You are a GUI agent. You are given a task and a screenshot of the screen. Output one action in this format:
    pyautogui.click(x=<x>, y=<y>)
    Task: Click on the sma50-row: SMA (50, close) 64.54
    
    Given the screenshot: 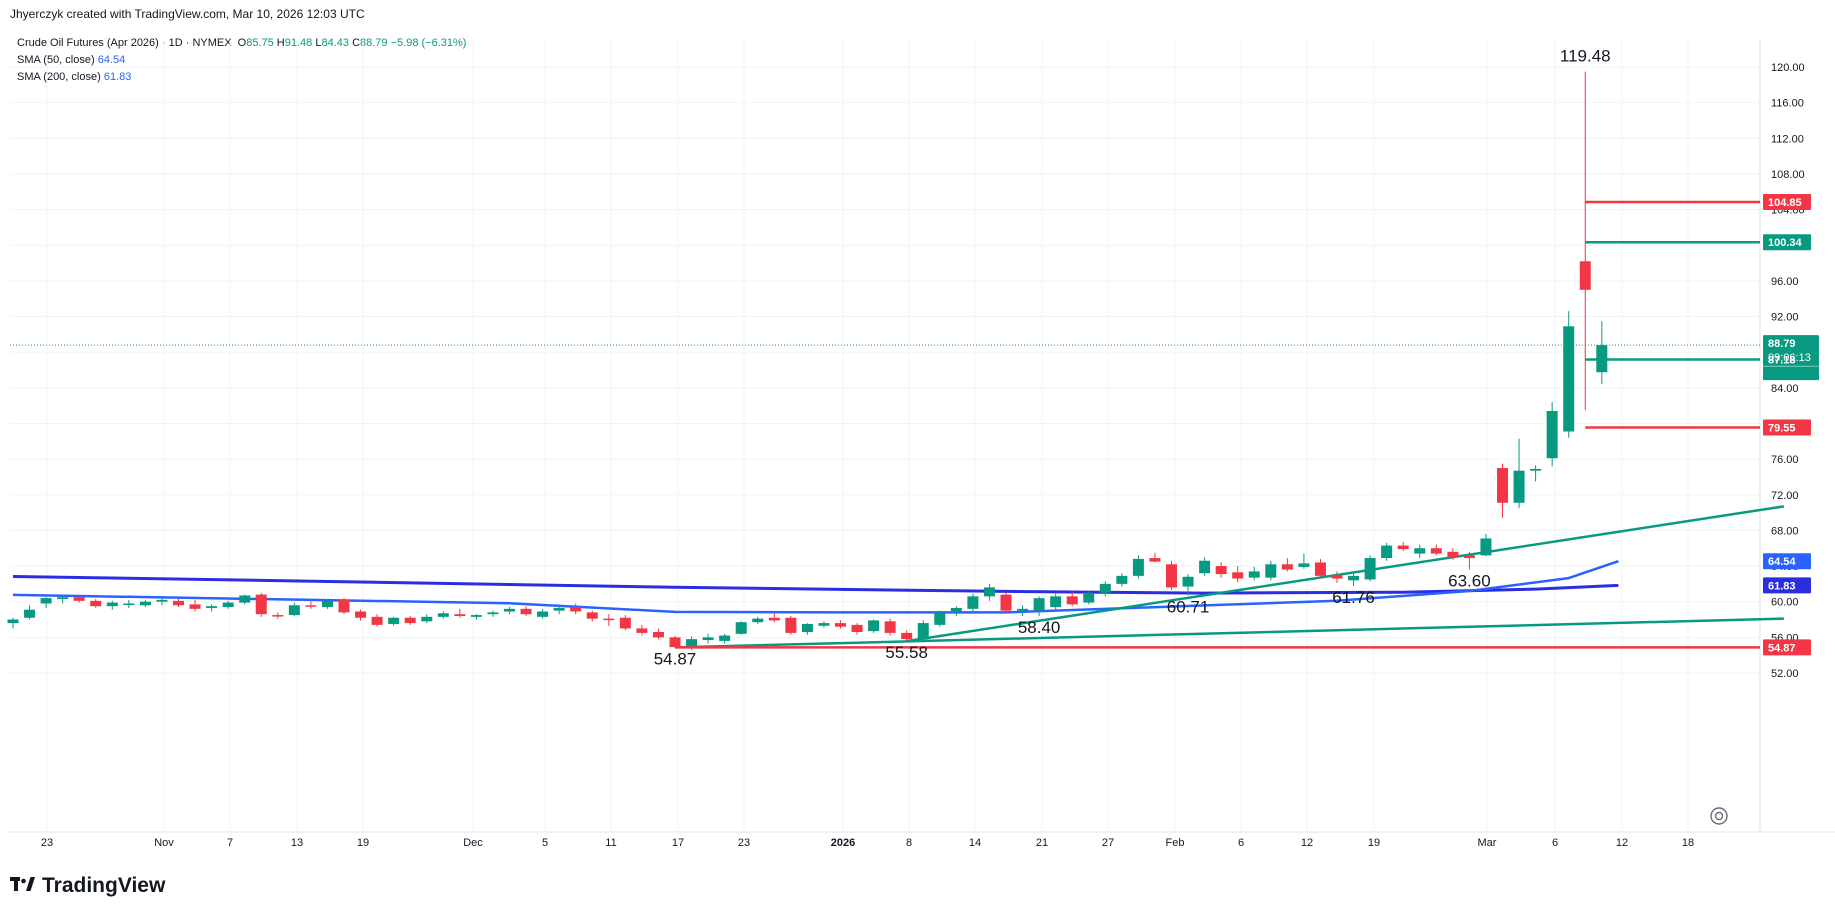 What is the action you would take?
    pyautogui.click(x=241, y=60)
    